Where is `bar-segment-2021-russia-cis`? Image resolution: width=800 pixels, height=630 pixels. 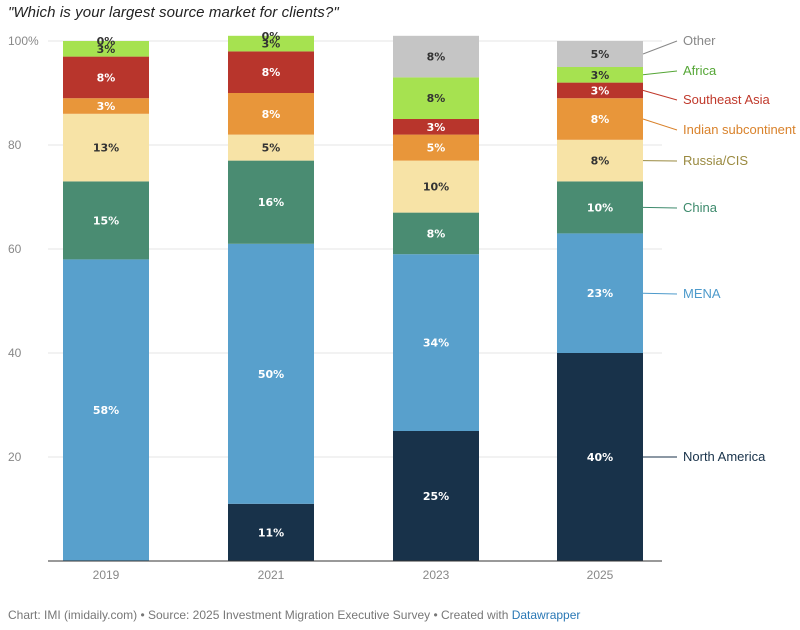
bar-segment-2021-russia-cis is located at coordinates (271, 147).